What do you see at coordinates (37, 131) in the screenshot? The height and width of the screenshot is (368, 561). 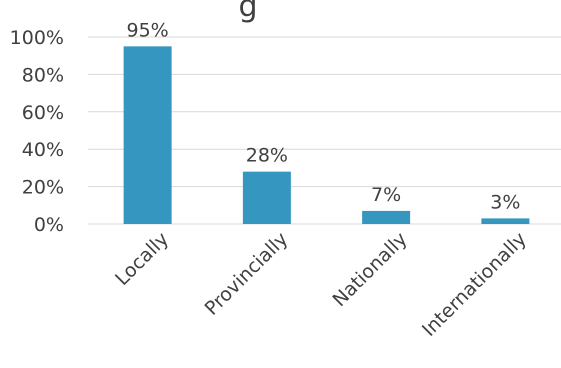 I see `y-axis-ticks: 0% 20% 40% 60% 80% 100%` at bounding box center [37, 131].